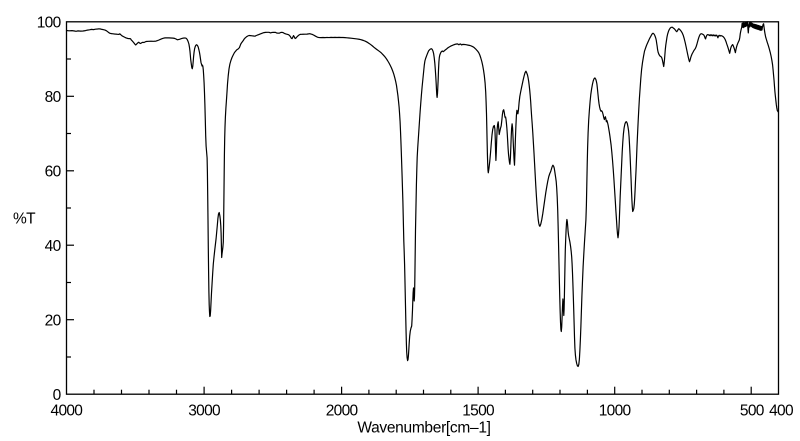  I want to click on svg-text: 3000, so click(204, 411).